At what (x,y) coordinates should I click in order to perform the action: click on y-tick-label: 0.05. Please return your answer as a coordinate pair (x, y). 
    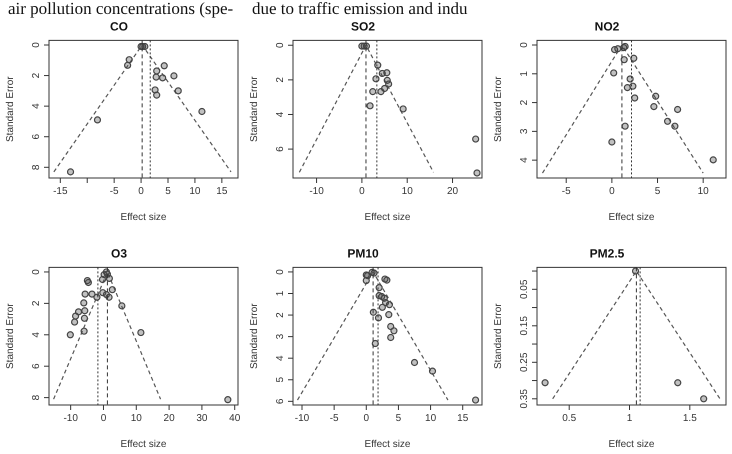
    Looking at the image, I should click on (524, 289).